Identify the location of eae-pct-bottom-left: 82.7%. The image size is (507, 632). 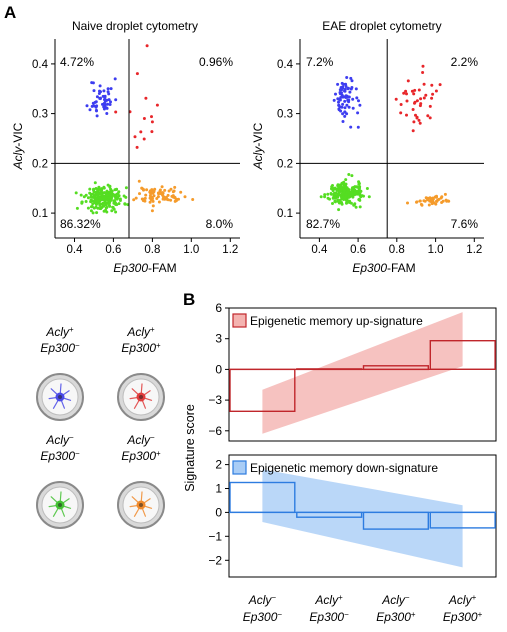
(323, 224).